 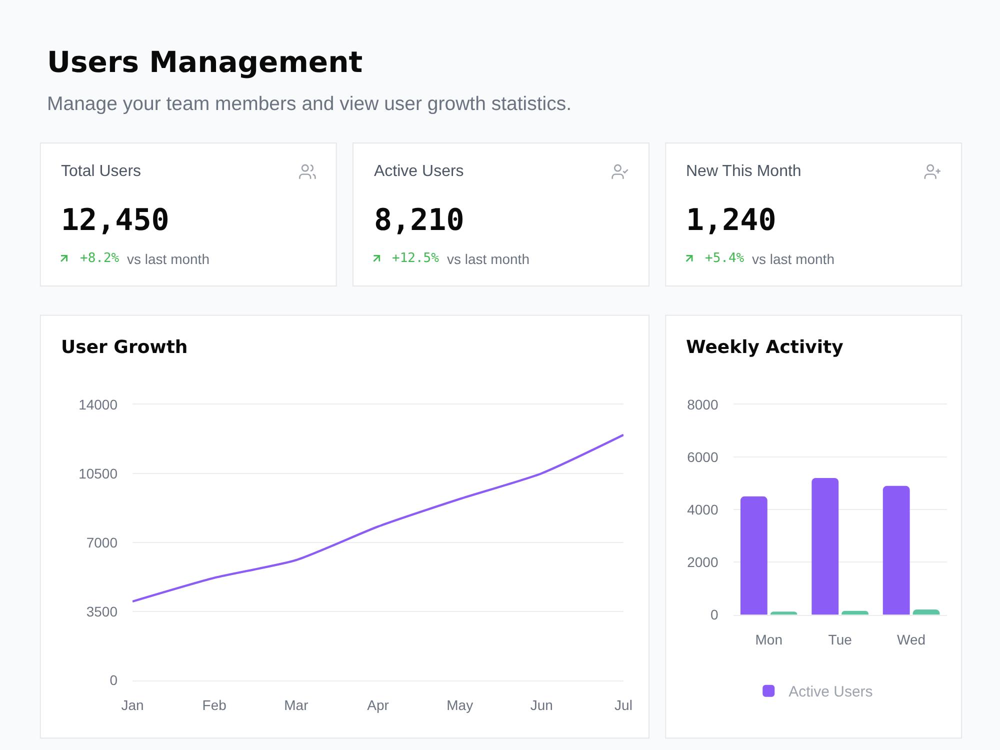 I want to click on text: Manage your team members and view user growth statistics., so click(x=309, y=104).